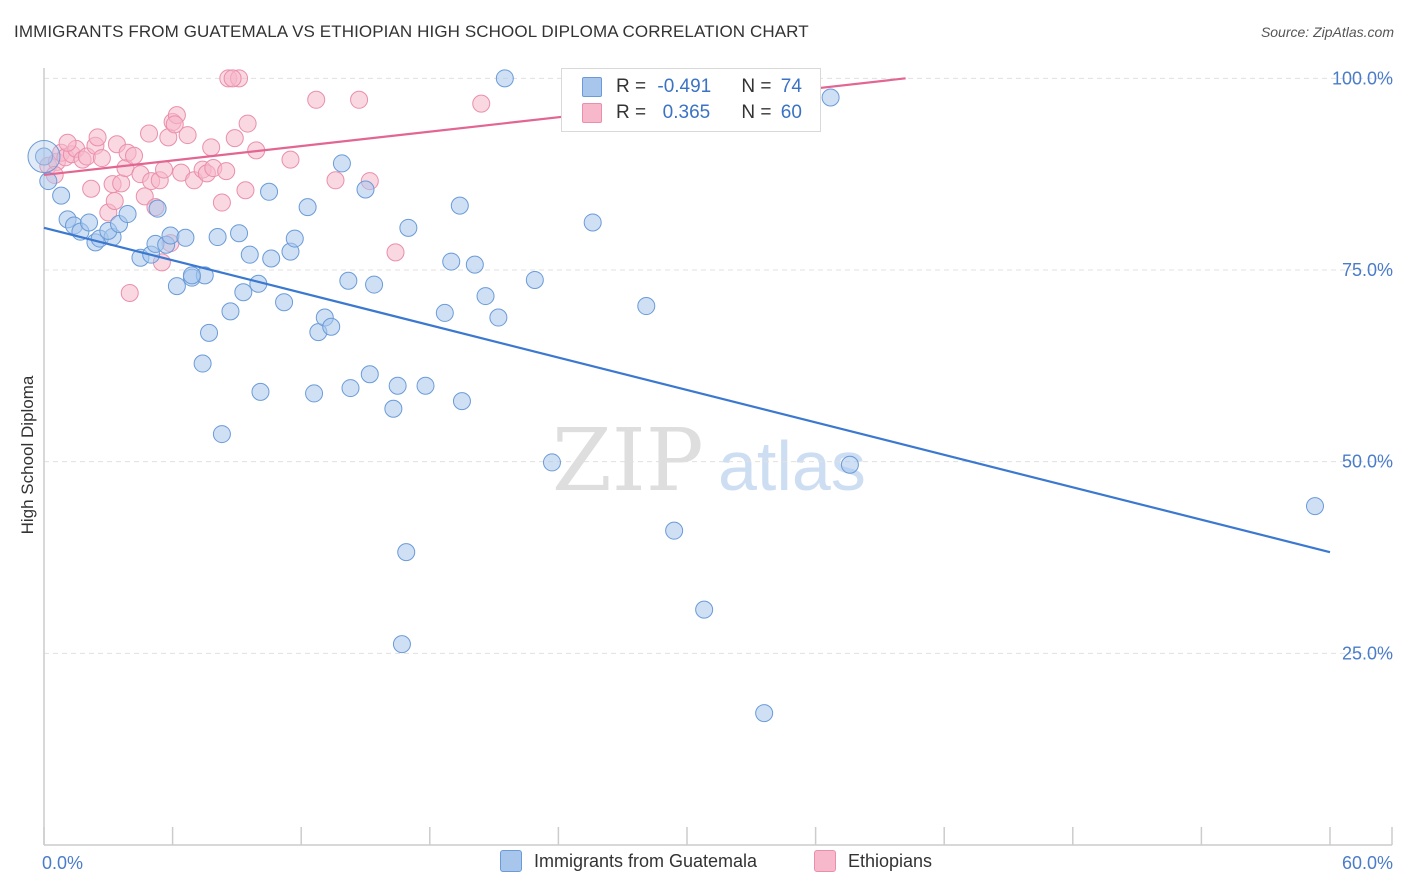 The image size is (1406, 892). I want to click on series-legend-ethiopians: Ethiopians, so click(873, 861).